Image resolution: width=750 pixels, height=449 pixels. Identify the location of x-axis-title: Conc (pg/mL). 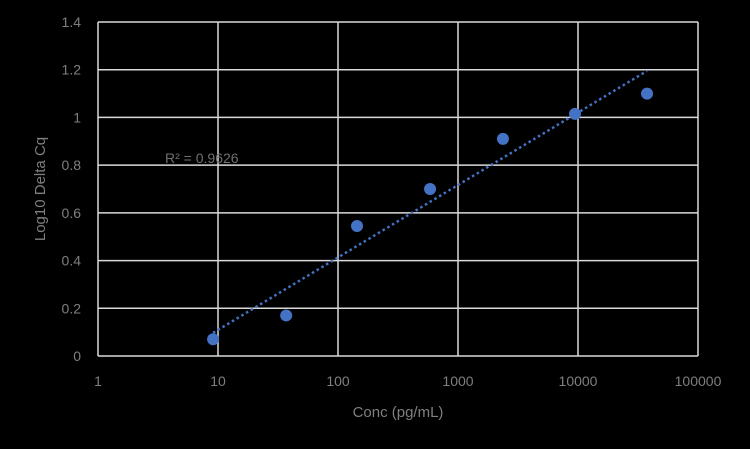
(398, 412).